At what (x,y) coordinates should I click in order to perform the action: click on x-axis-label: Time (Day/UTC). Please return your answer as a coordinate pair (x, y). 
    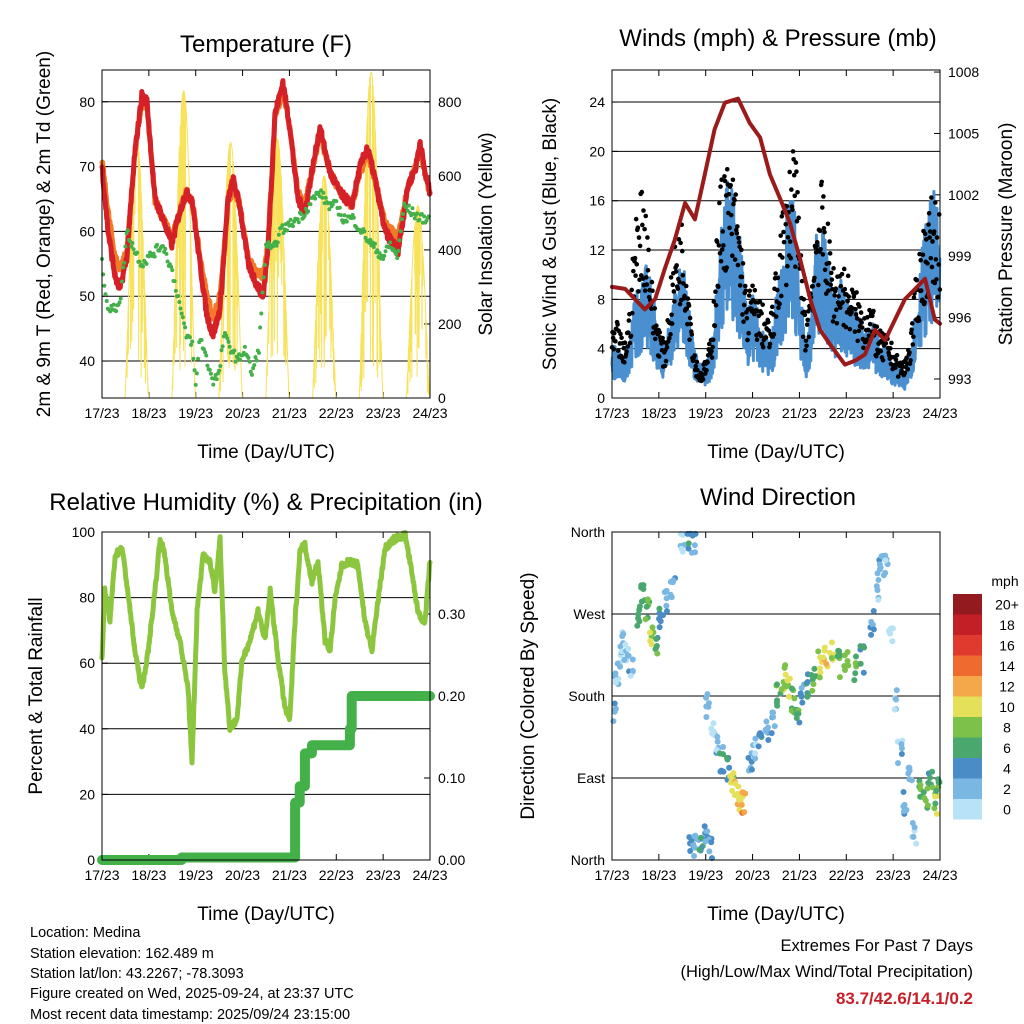
    Looking at the image, I should click on (266, 452).